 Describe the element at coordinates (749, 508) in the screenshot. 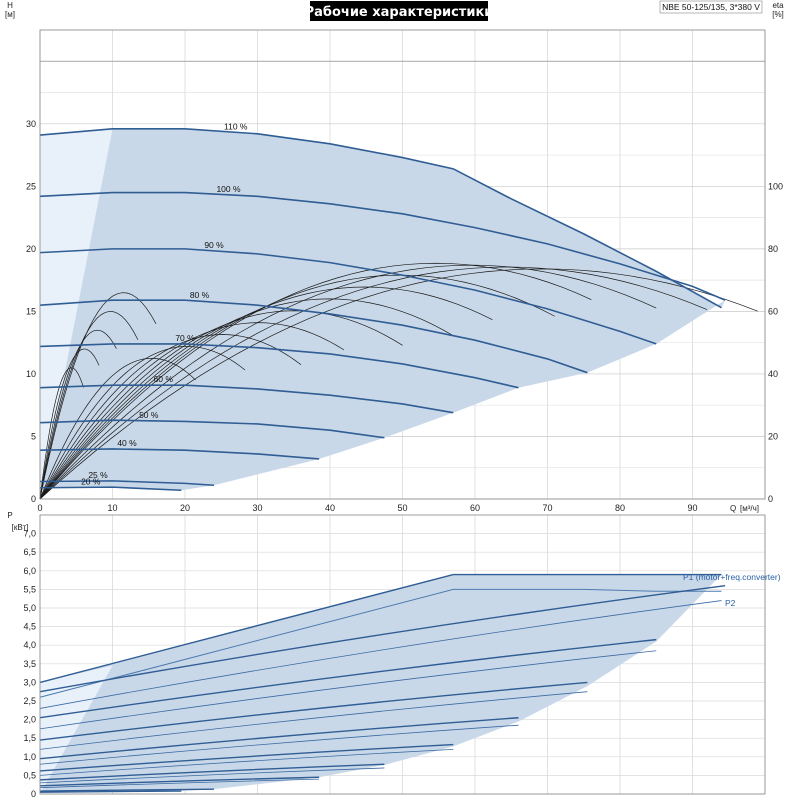

I see `x-axis-unit: [м³/ч]` at that location.